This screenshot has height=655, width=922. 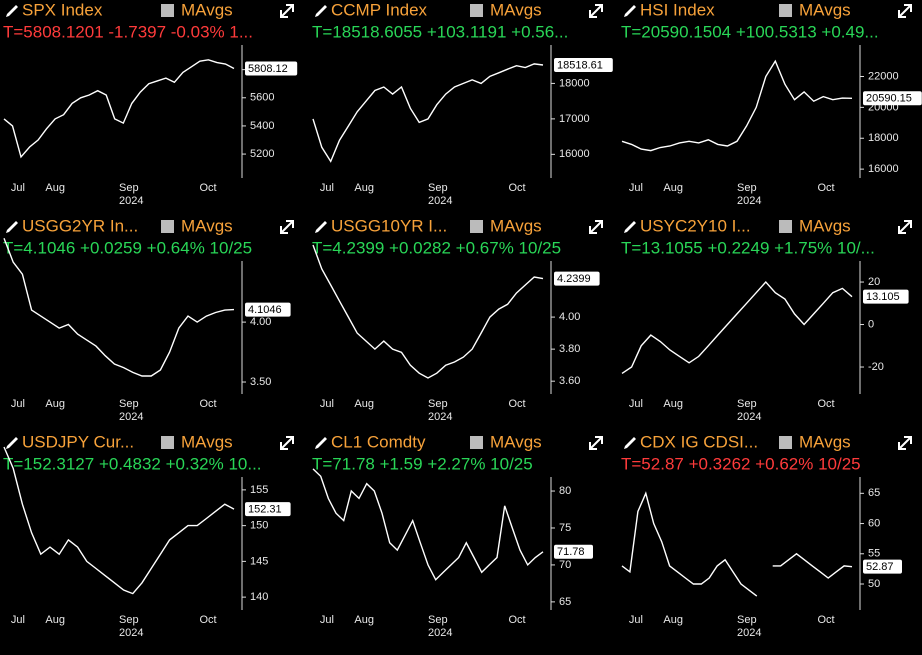 I want to click on y-tick-label: 80, so click(x=565, y=491).